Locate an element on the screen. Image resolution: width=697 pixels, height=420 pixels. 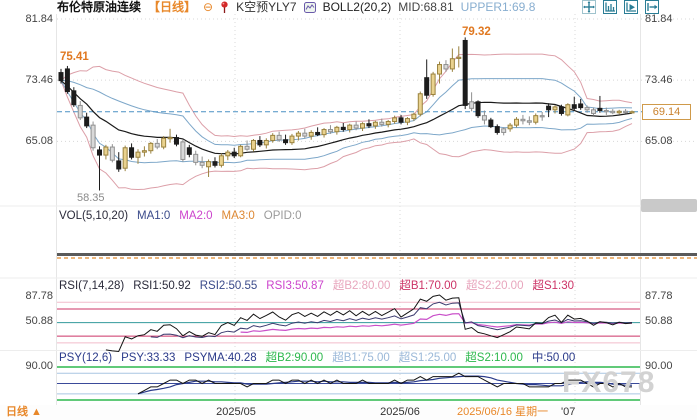
axis-play-icon is located at coordinates (631, 7).